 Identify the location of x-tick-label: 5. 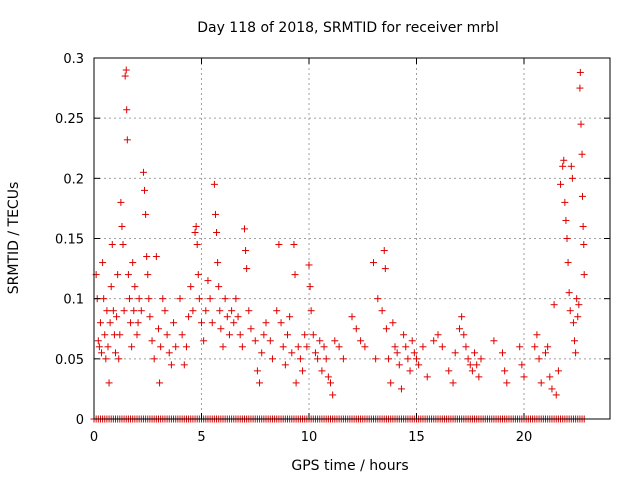
(201, 437).